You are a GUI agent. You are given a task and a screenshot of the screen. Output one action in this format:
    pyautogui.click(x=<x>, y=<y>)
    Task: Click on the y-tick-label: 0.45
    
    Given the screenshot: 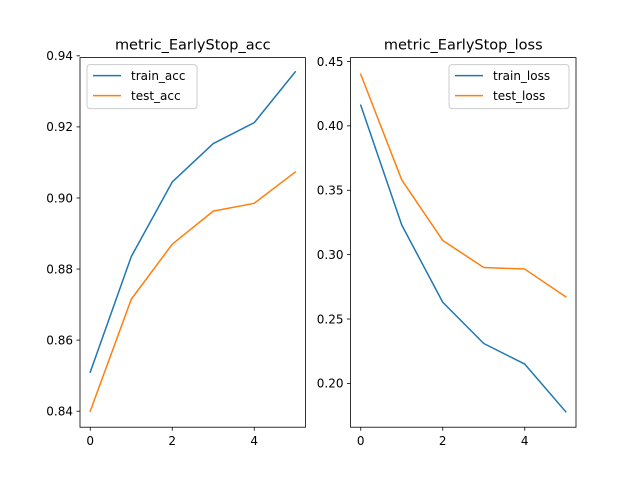 What is the action you would take?
    pyautogui.click(x=330, y=62)
    